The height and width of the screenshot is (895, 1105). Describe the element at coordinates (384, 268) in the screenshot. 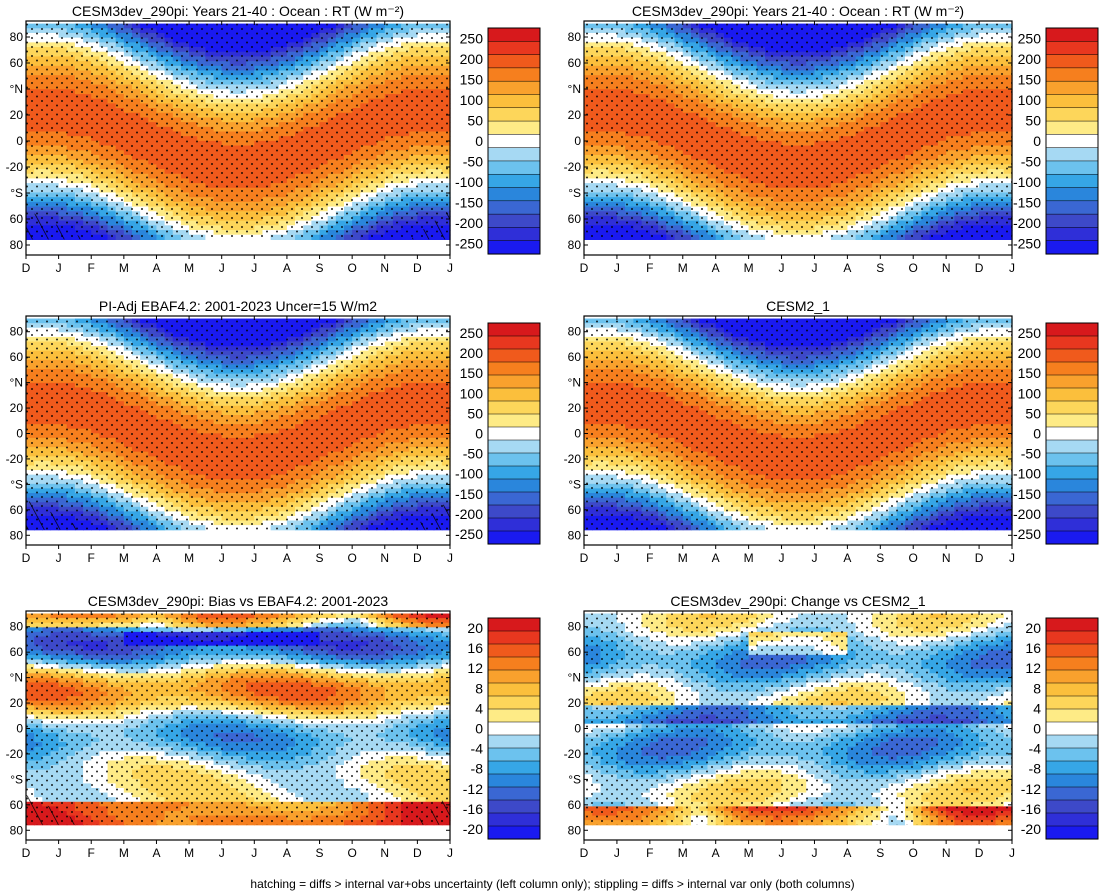

I see `x-tick-label: N` at that location.